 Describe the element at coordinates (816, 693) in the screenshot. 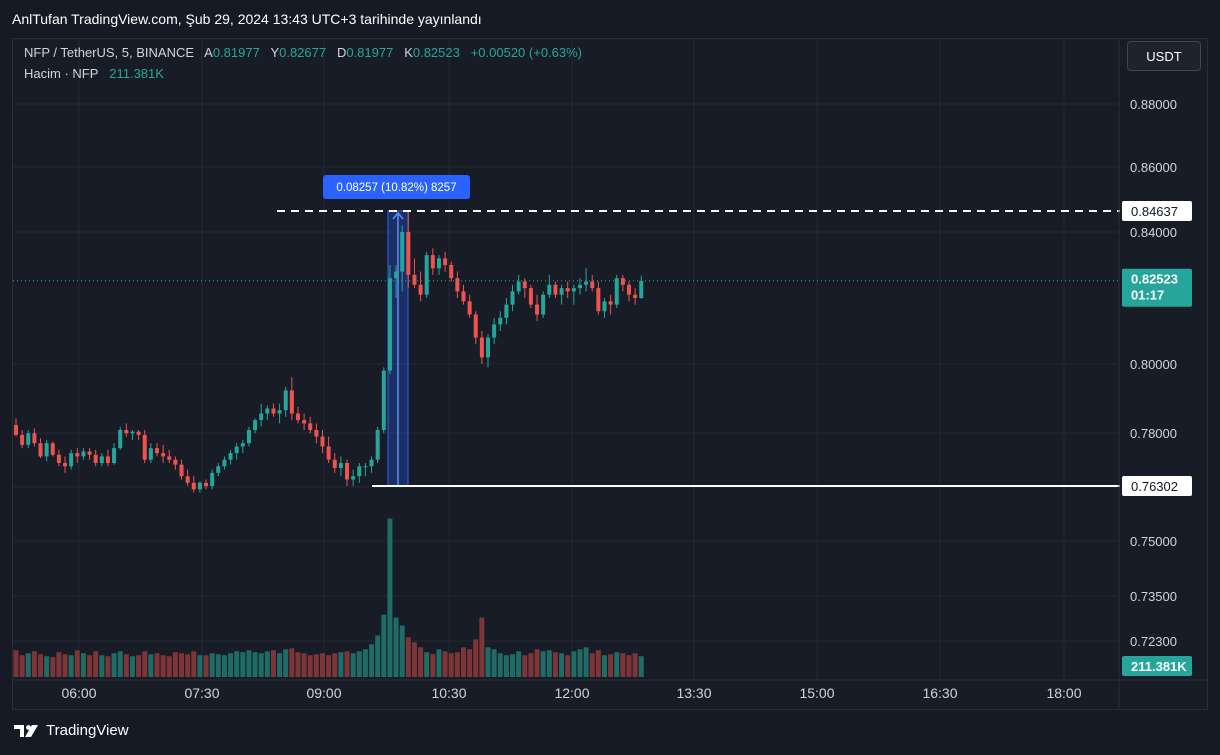

I see `time-tick-label: 15:00` at that location.